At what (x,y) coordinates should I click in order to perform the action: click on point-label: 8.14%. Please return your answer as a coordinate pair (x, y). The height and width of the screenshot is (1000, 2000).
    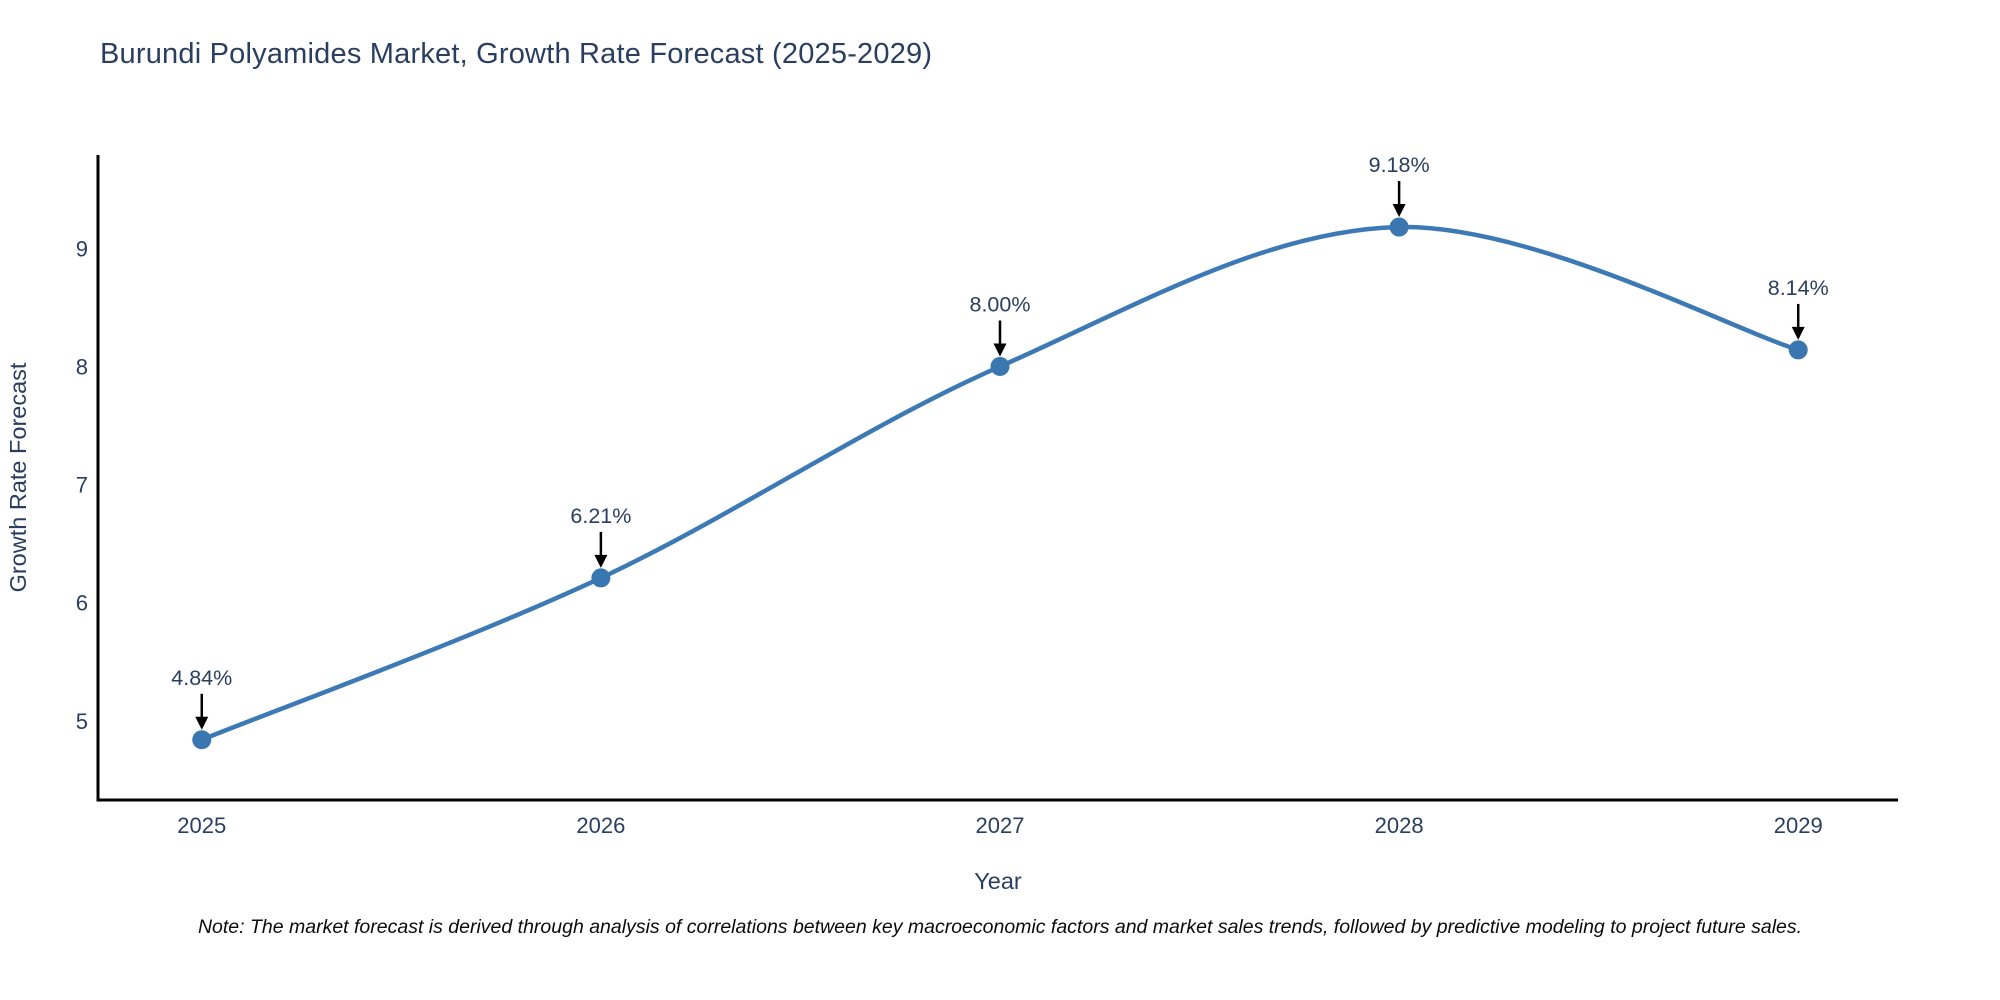
    Looking at the image, I should click on (1798, 288).